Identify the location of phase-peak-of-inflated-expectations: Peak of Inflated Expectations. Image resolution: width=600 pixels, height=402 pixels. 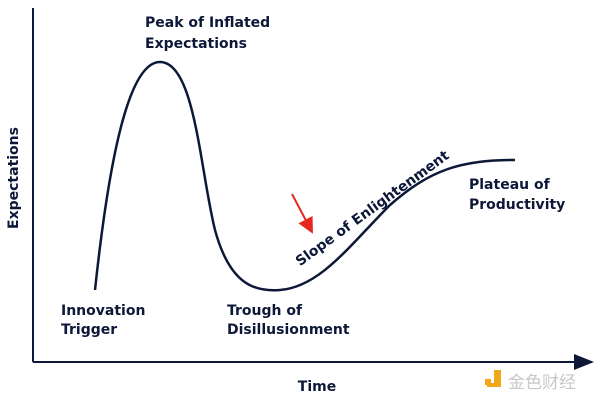
(210, 33).